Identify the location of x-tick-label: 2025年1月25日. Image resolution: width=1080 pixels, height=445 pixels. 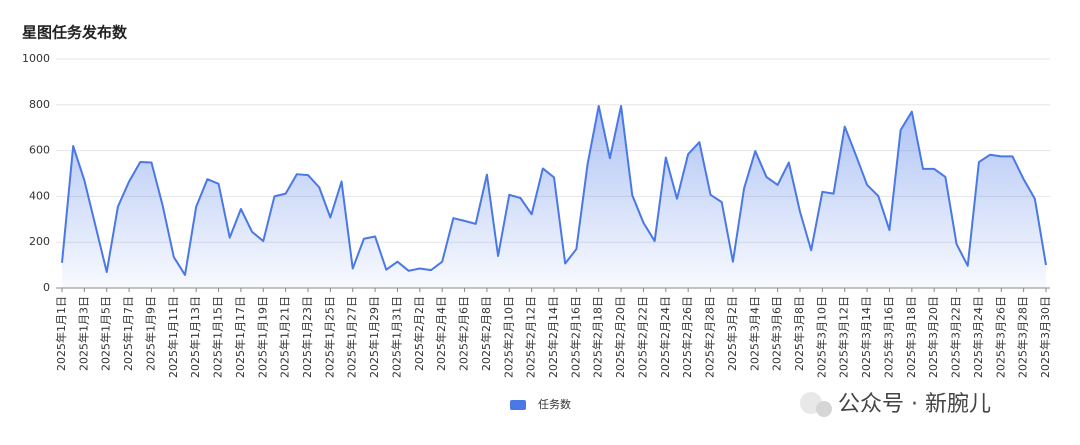
(329, 337).